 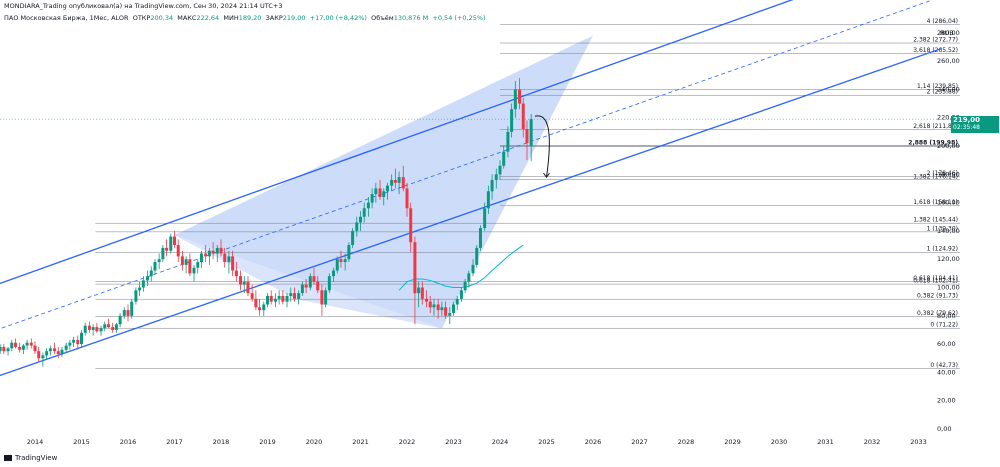 I want to click on last-price-tag: 219,00 02:35:48, so click(x=975, y=124).